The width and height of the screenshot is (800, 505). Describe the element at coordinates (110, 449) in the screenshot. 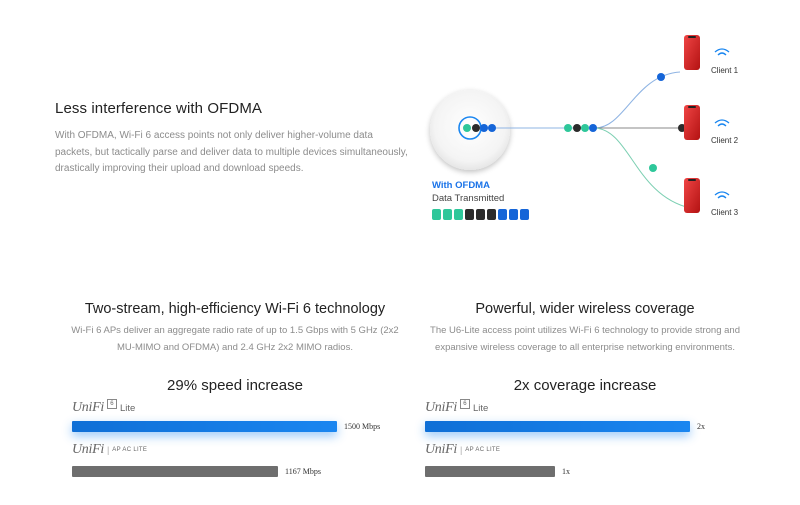

I see `unifi-ap-ac-lite-logo: UniFi | AP AC LITE` at that location.